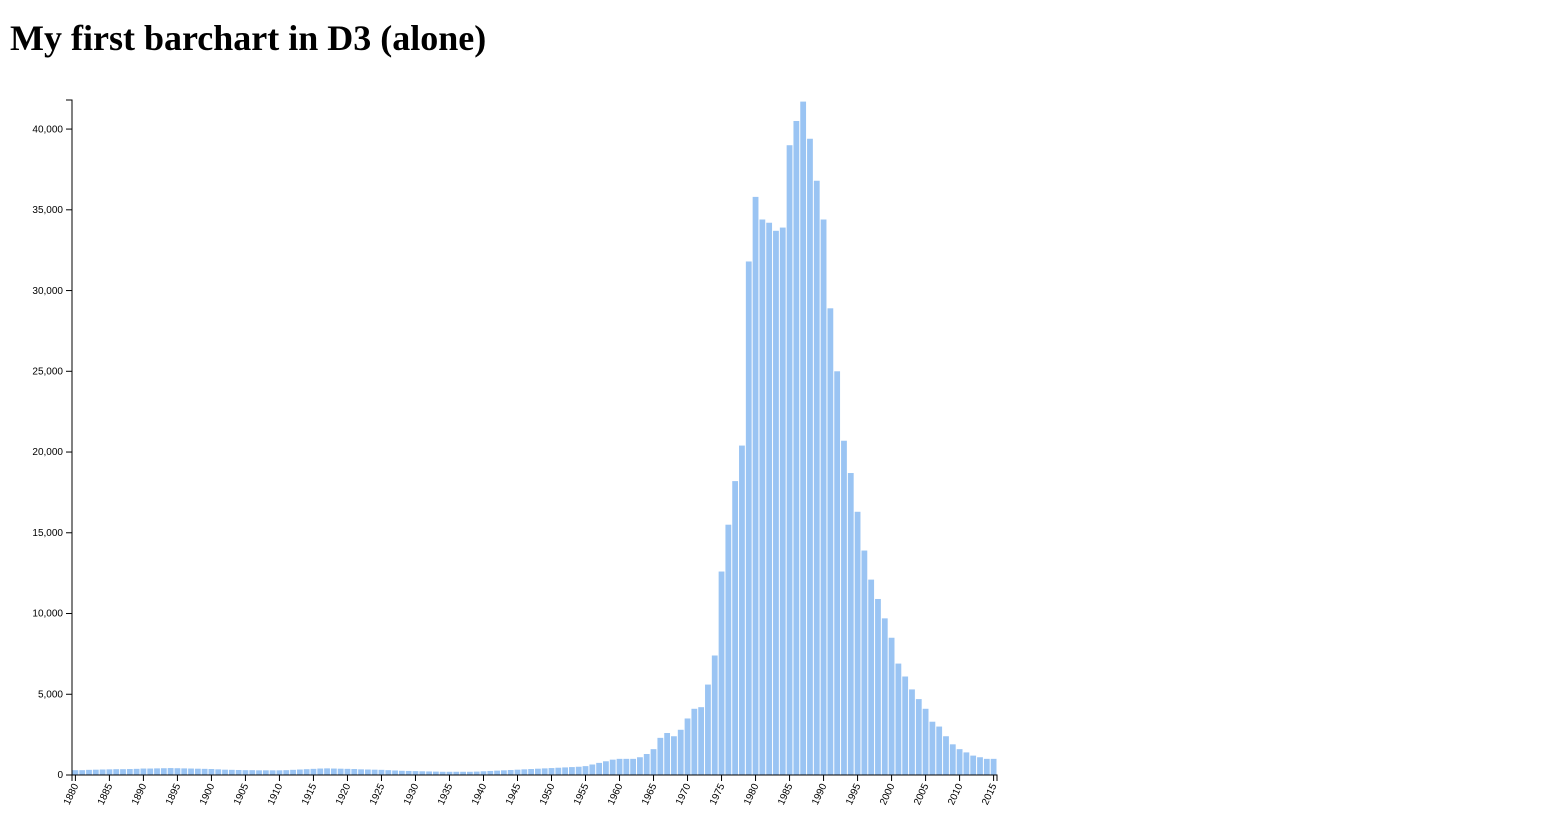 This screenshot has height=838, width=1562. What do you see at coordinates (551, 771) in the screenshot?
I see `bar-1950` at bounding box center [551, 771].